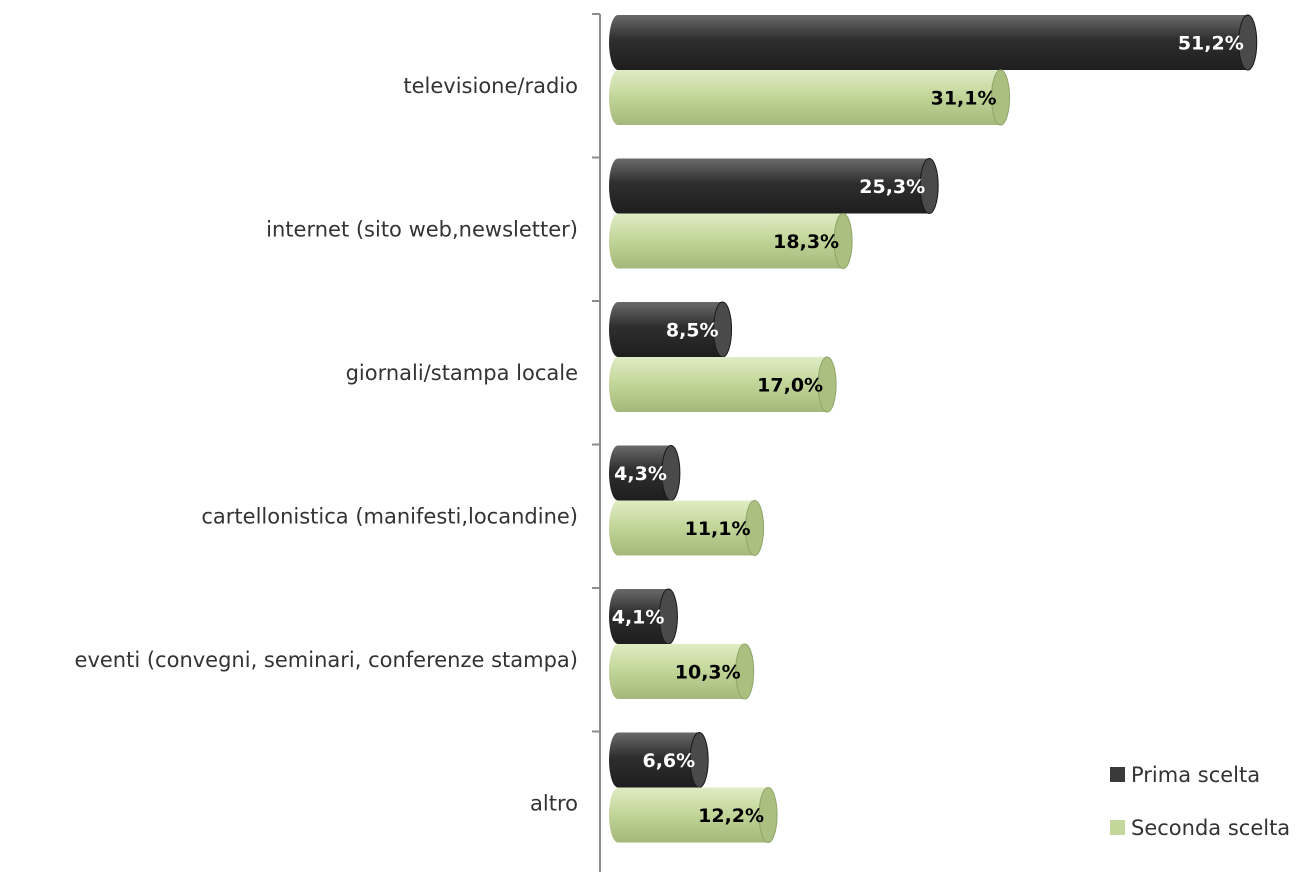  What do you see at coordinates (490, 86) in the screenshot?
I see `category-label: televisione/radio` at bounding box center [490, 86].